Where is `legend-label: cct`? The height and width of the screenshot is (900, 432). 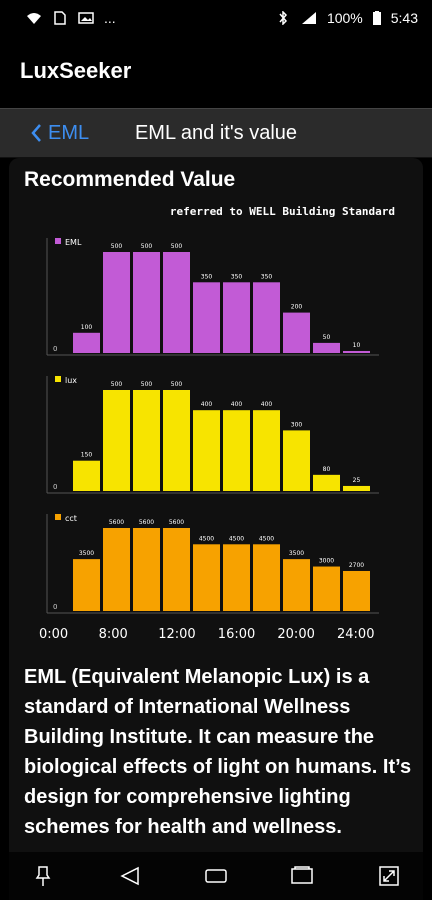 legend-label: cct is located at coordinates (71, 518).